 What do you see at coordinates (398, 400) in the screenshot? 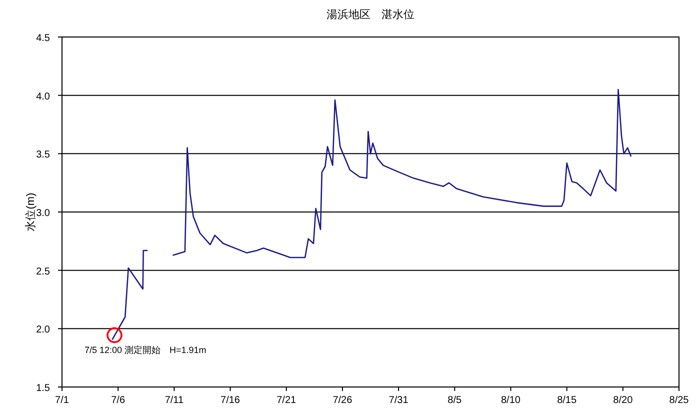
I see `x-tick-label: 7/31` at bounding box center [398, 400].